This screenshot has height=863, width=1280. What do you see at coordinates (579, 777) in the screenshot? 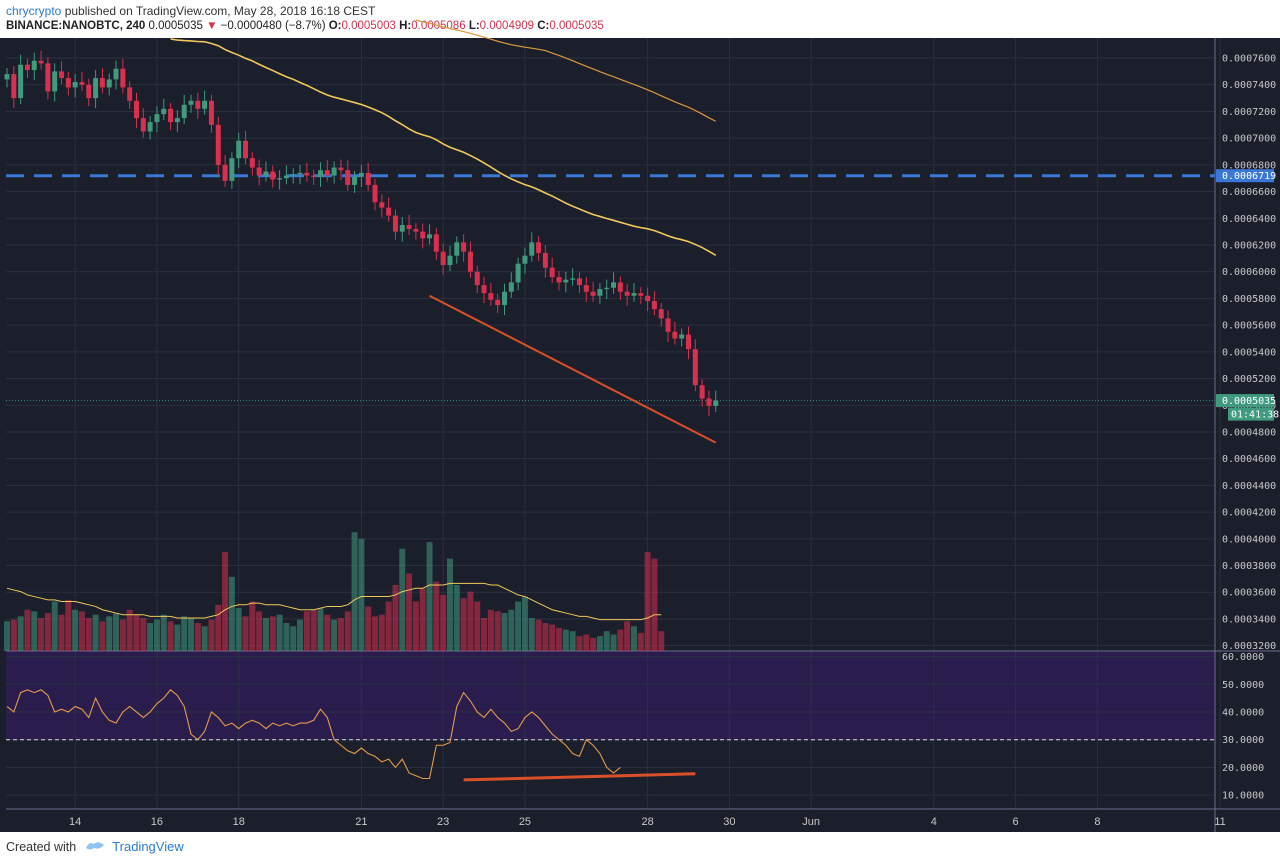
I see `rsi-trendline` at bounding box center [579, 777].